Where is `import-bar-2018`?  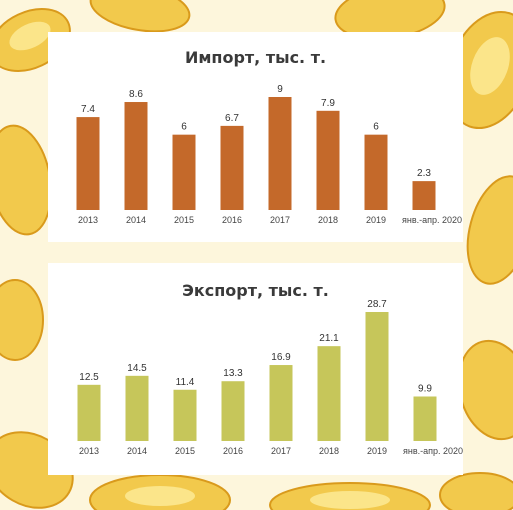 import-bar-2018 is located at coordinates (328, 160).